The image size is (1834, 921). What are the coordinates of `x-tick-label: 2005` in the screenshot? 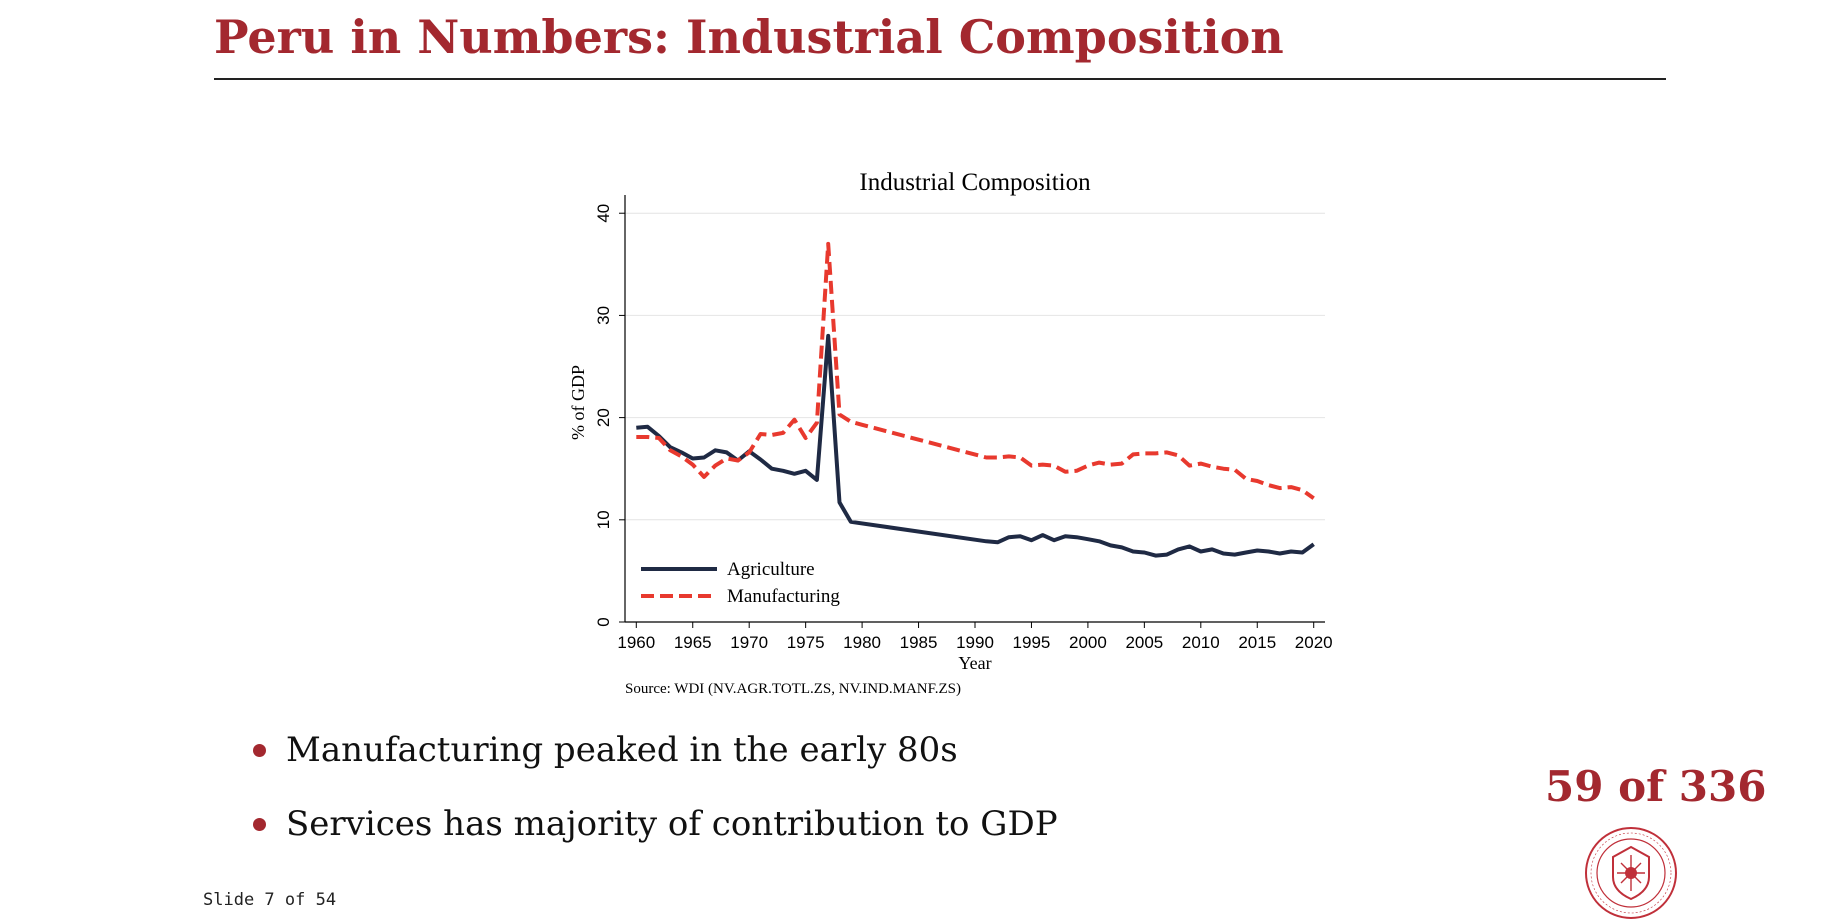 It's located at (1144, 642).